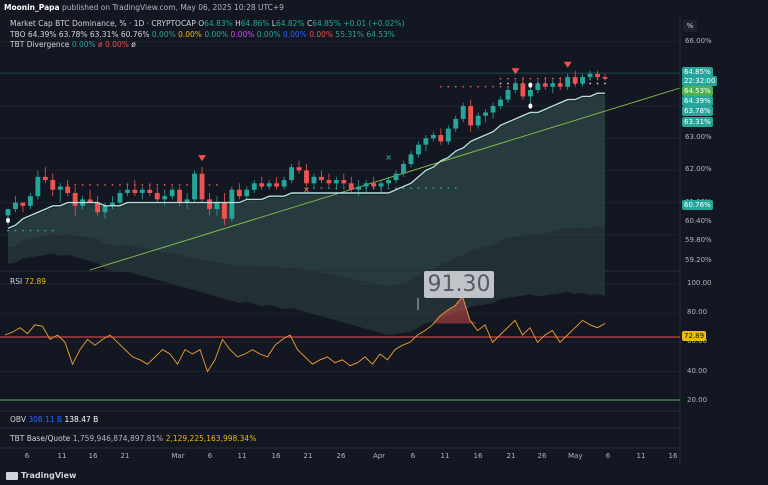  Describe the element at coordinates (699, 282) in the screenshot. I see `rsi-axis-tick: 100.00` at that location.